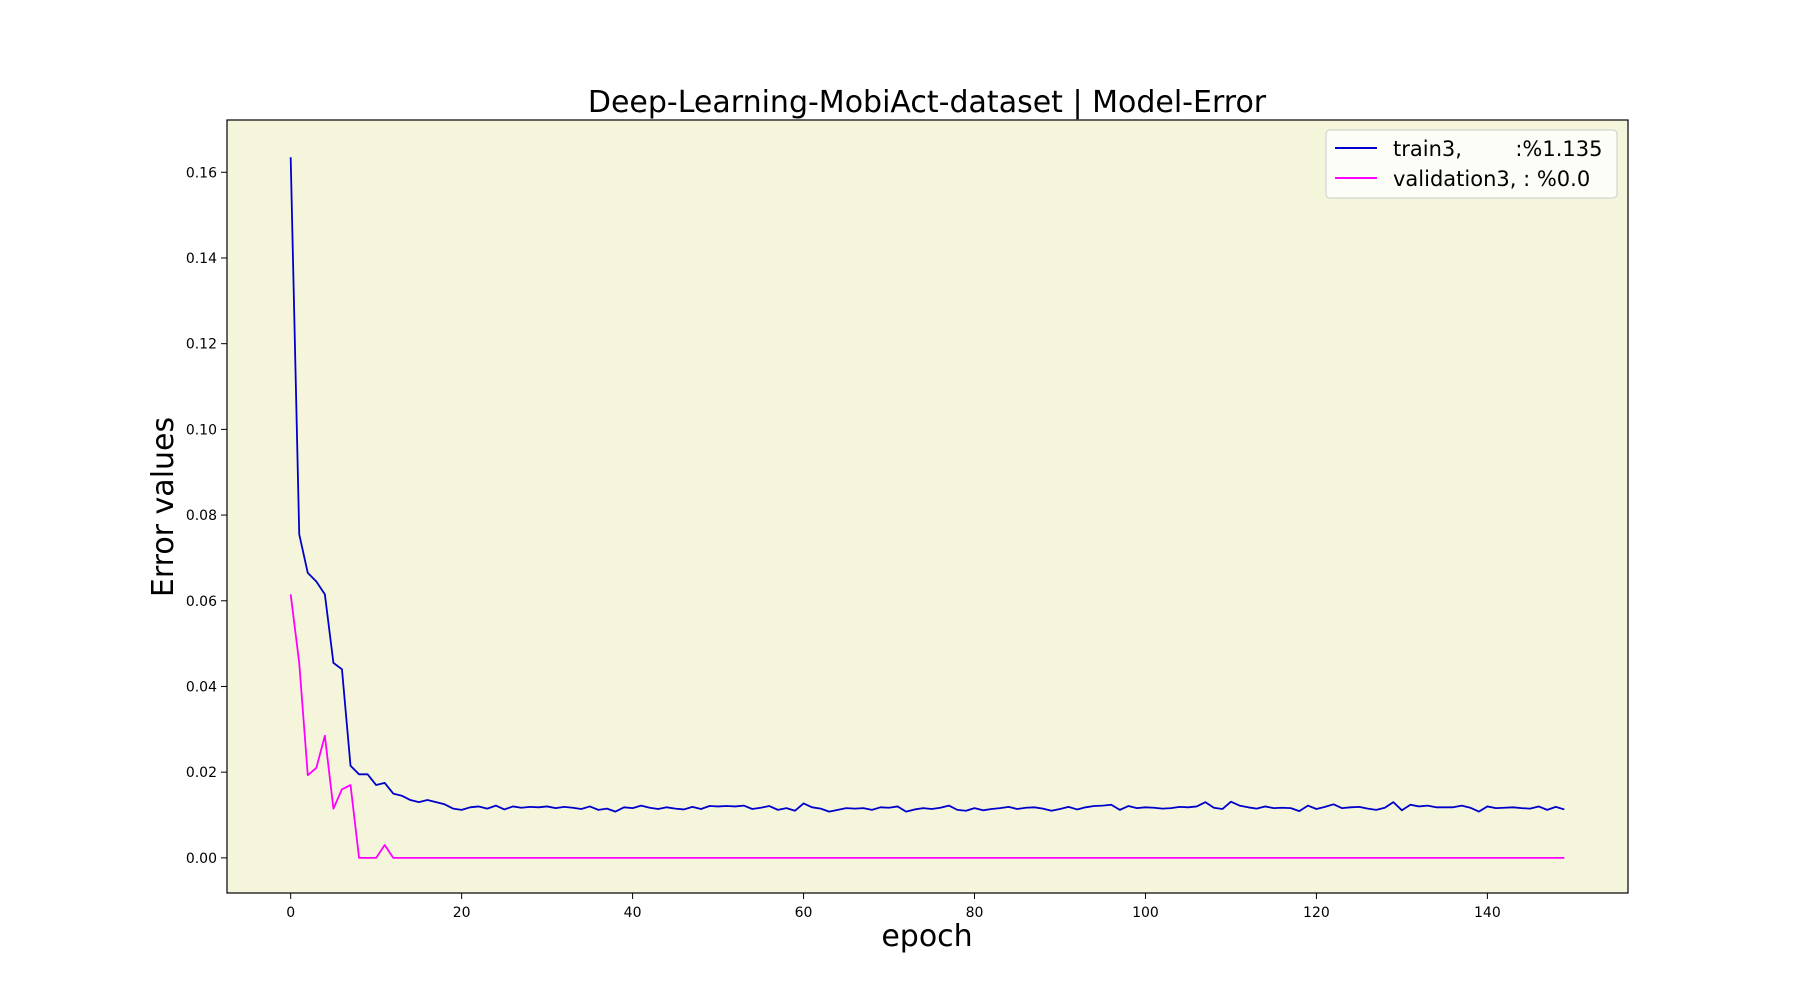 Image resolution: width=1800 pixels, height=1000 pixels. Describe the element at coordinates (1487, 913) in the screenshot. I see `x-tick-label: 140` at that location.